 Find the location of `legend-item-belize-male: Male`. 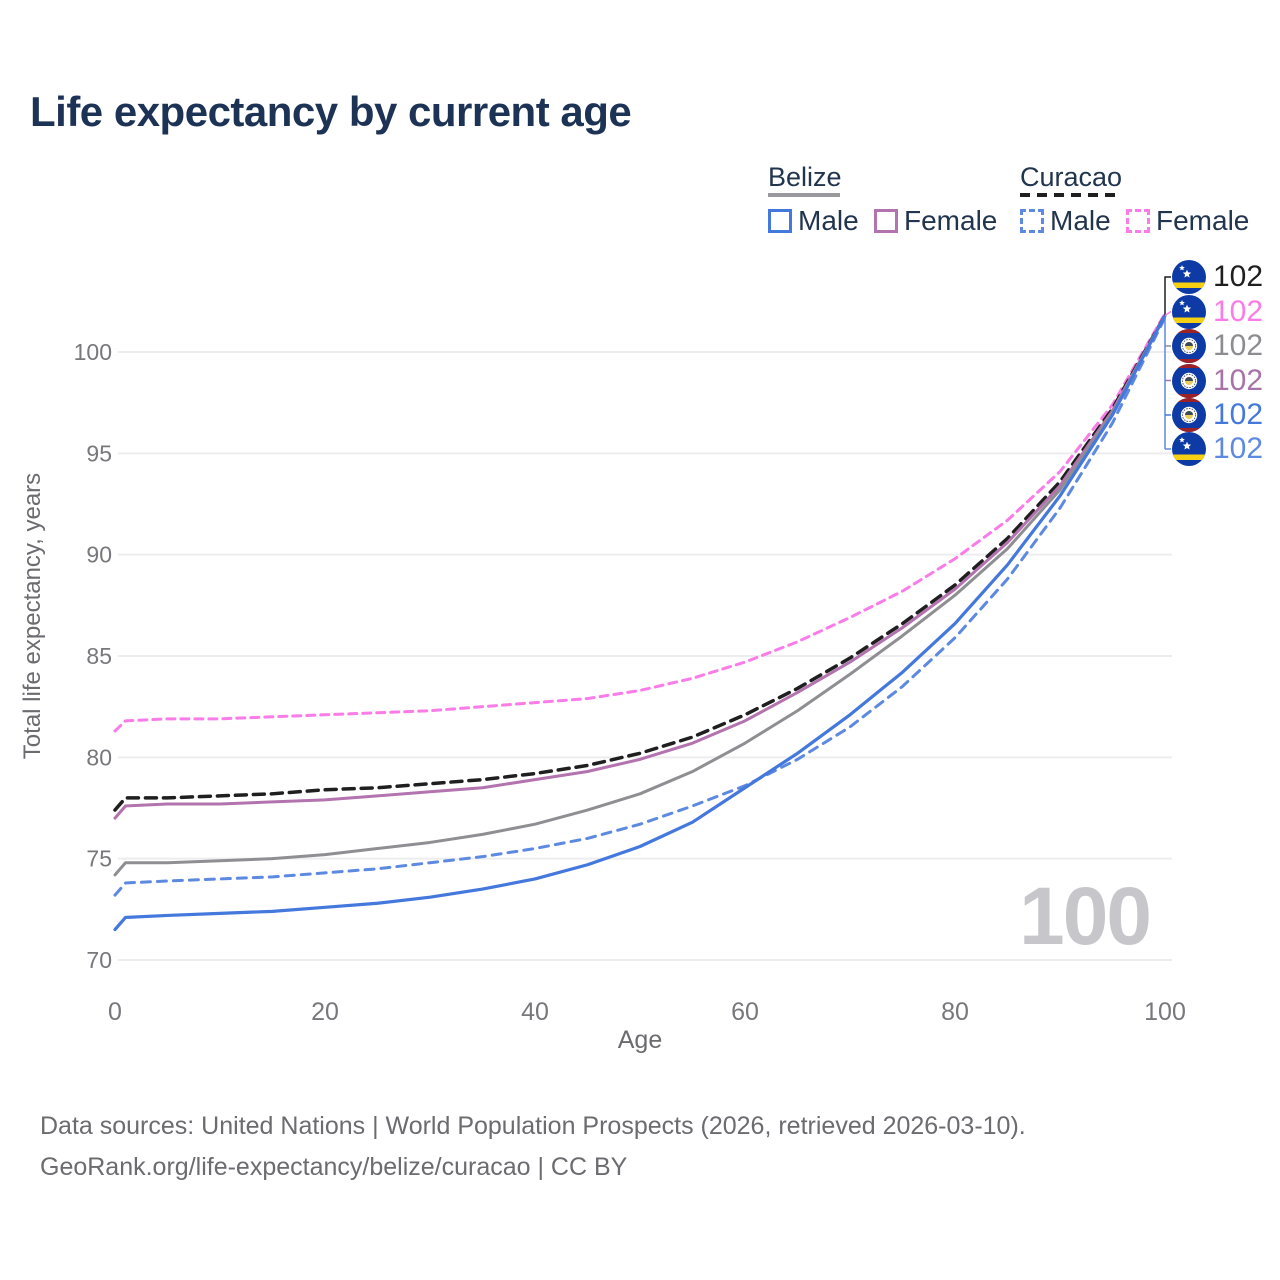

legend-item-belize-male: Male is located at coordinates (813, 221).